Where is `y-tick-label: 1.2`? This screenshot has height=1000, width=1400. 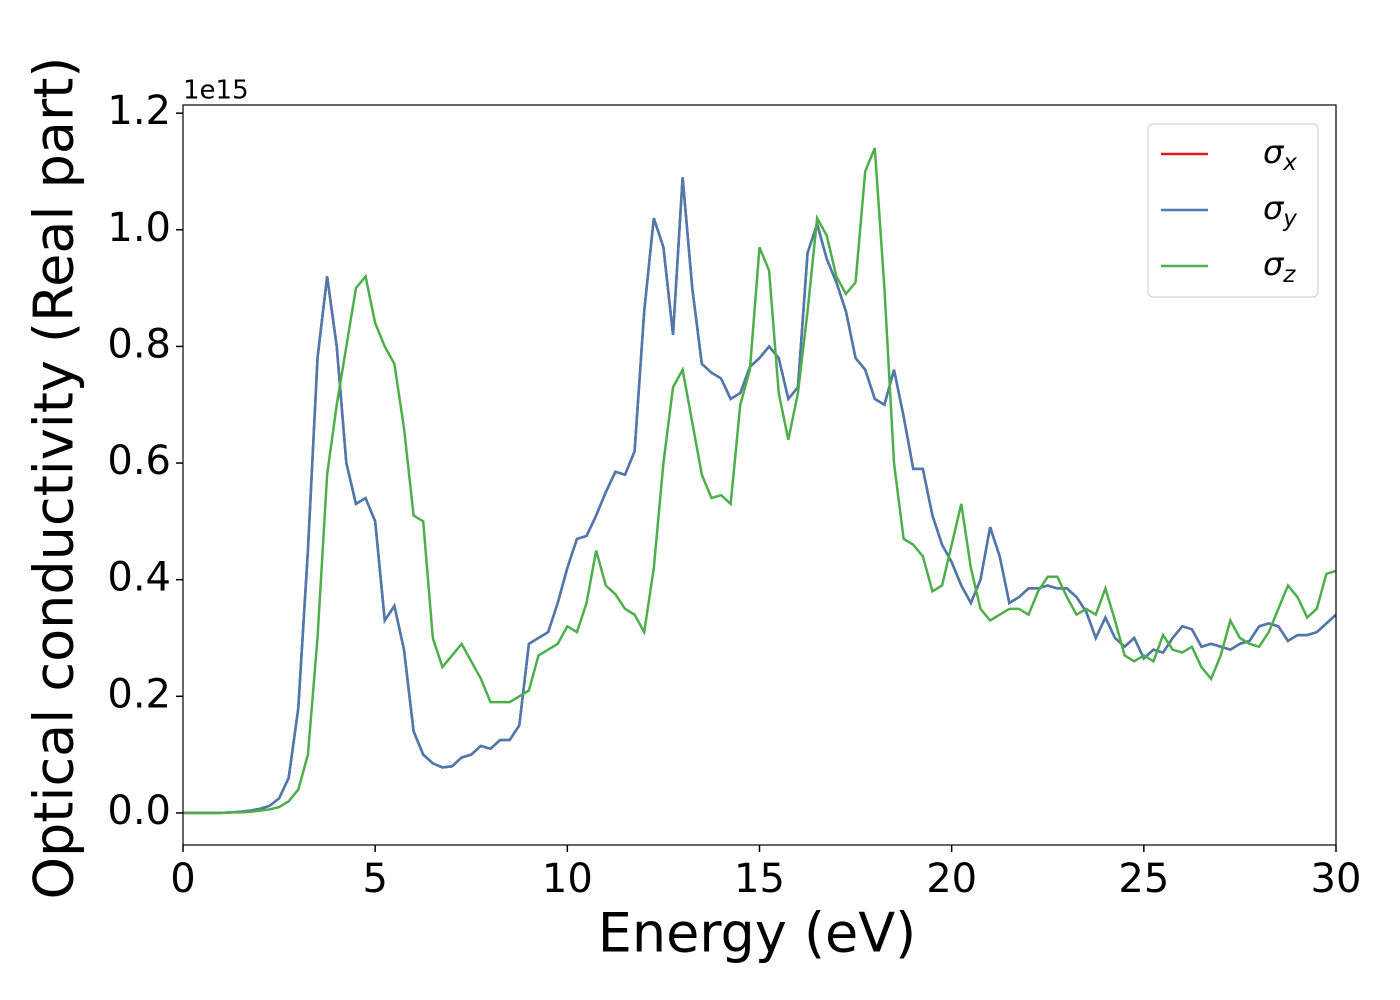
y-tick-label: 1.2 is located at coordinates (139, 111).